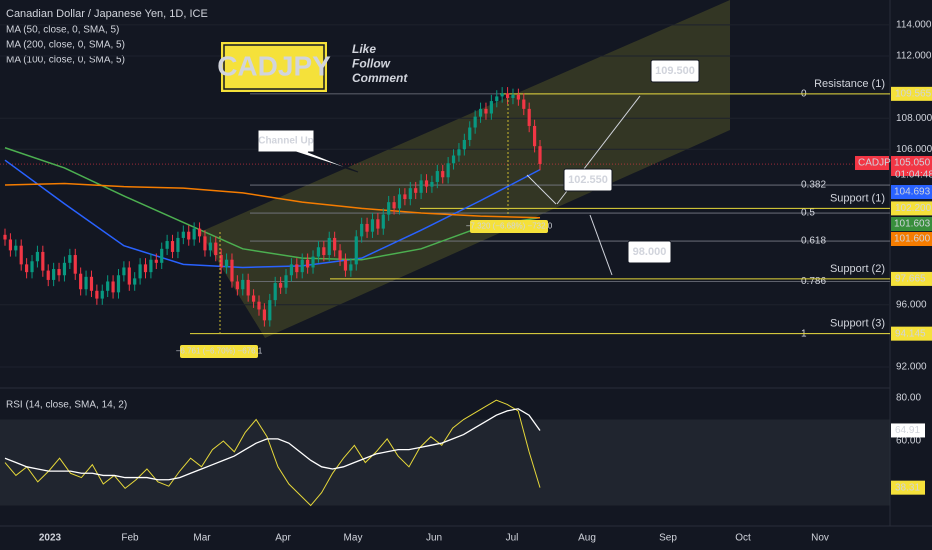 The height and width of the screenshot is (550, 932). I want to click on time-label: Aug, so click(587, 538).